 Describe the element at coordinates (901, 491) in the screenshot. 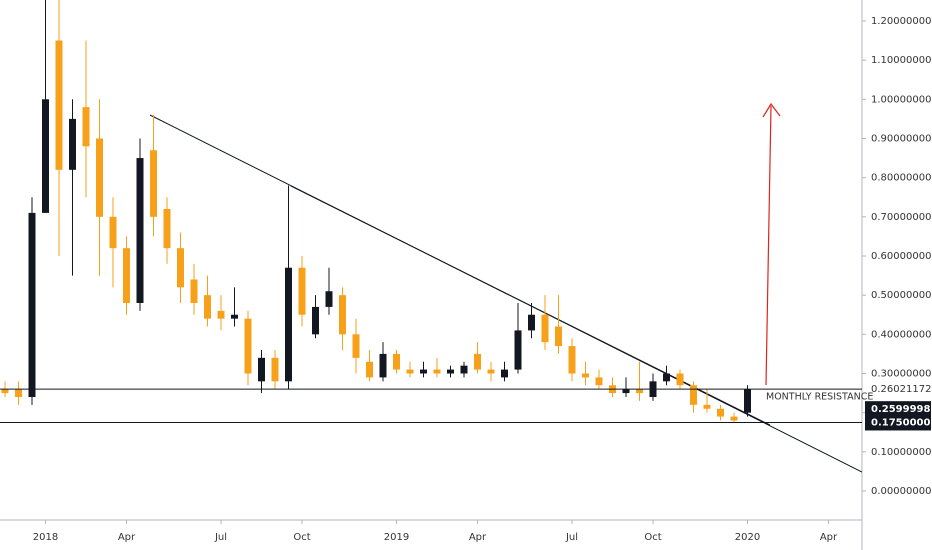

I see `y-tick-label: 0.00000000` at that location.